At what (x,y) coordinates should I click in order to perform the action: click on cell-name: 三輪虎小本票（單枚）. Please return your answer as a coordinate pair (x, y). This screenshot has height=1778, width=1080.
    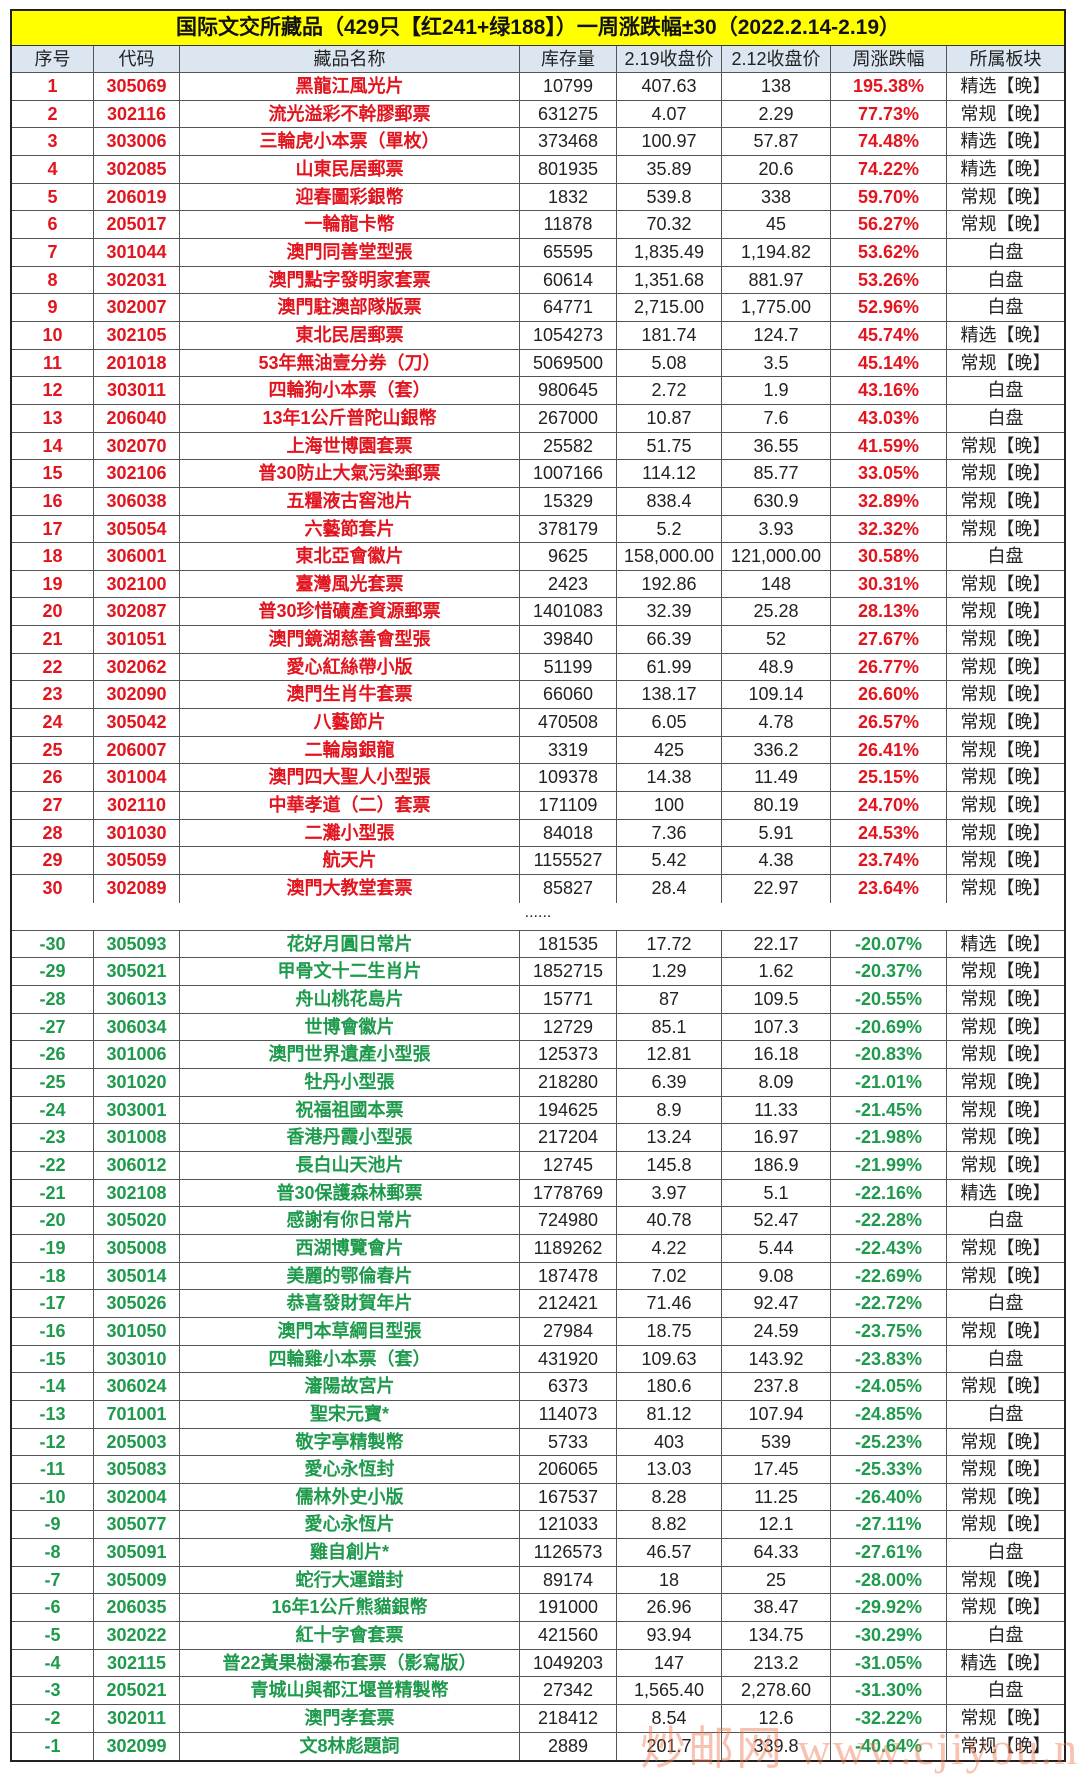
    Looking at the image, I should click on (350, 141).